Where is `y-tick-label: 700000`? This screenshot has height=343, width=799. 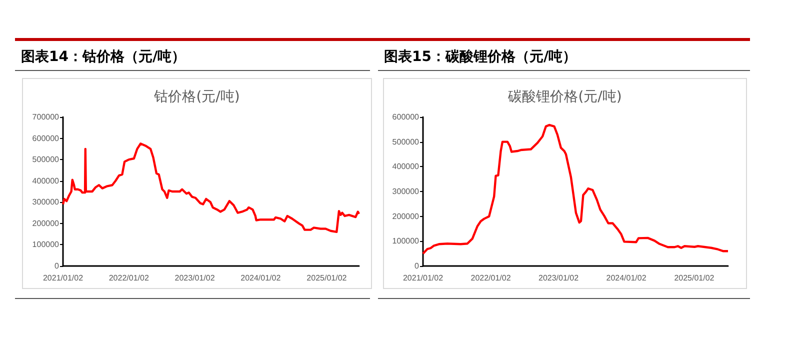 y-tick-label: 700000 is located at coordinates (46, 117).